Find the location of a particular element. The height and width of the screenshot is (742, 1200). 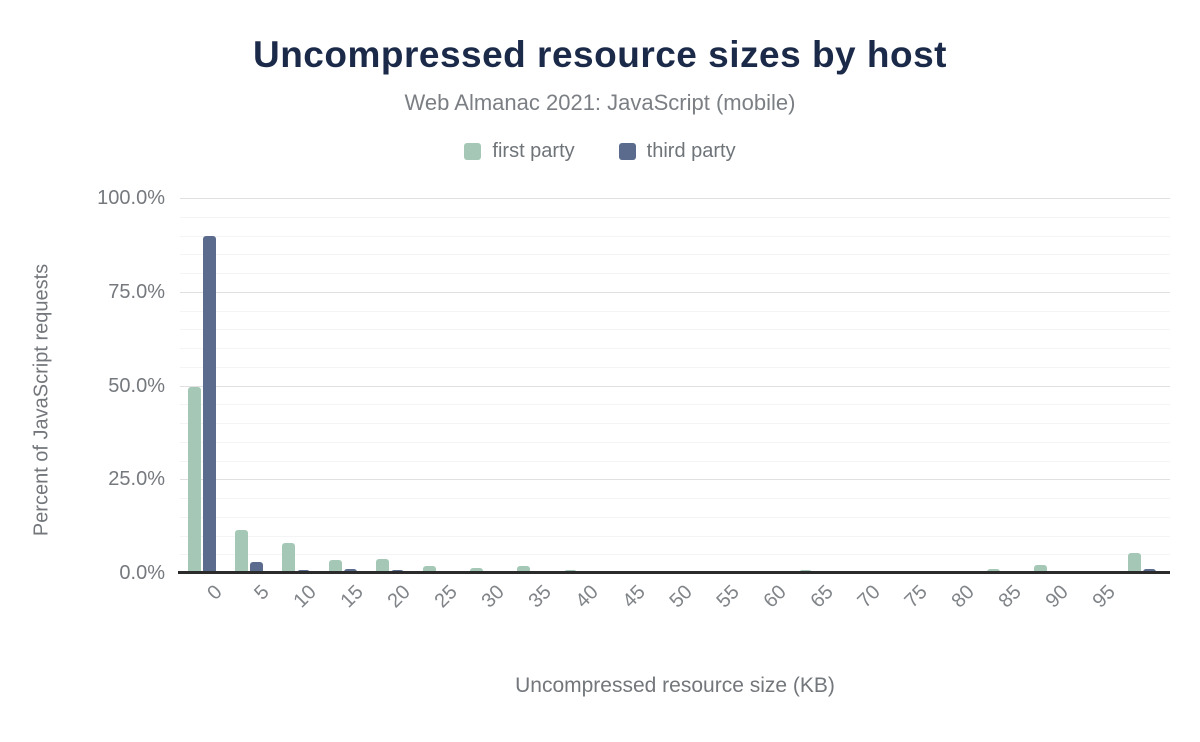

bar-first-party-last is located at coordinates (1134, 563).